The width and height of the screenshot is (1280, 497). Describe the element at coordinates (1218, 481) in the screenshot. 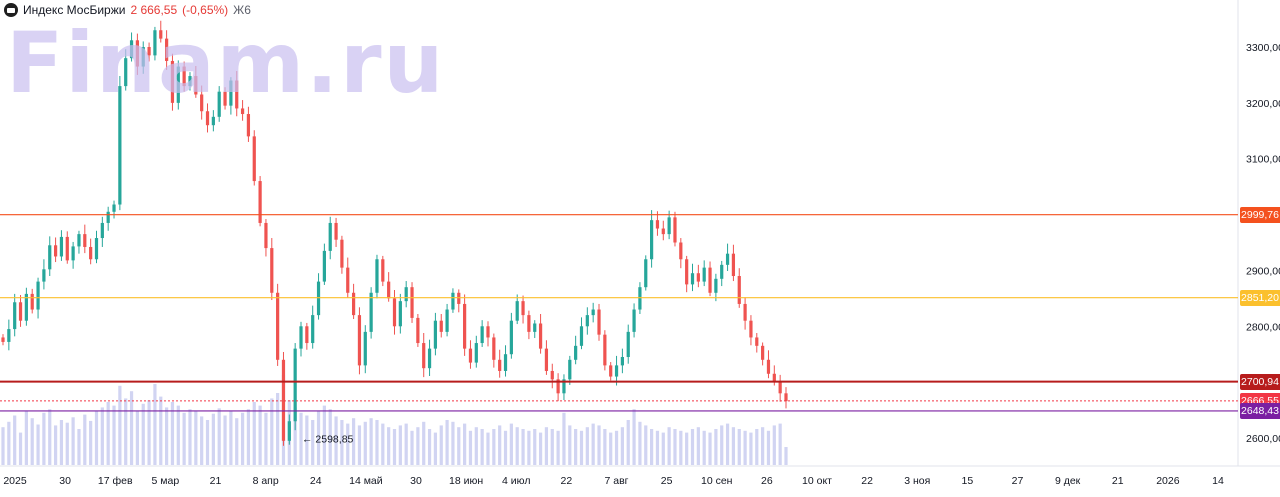

I see `x-tick-label: 14` at that location.